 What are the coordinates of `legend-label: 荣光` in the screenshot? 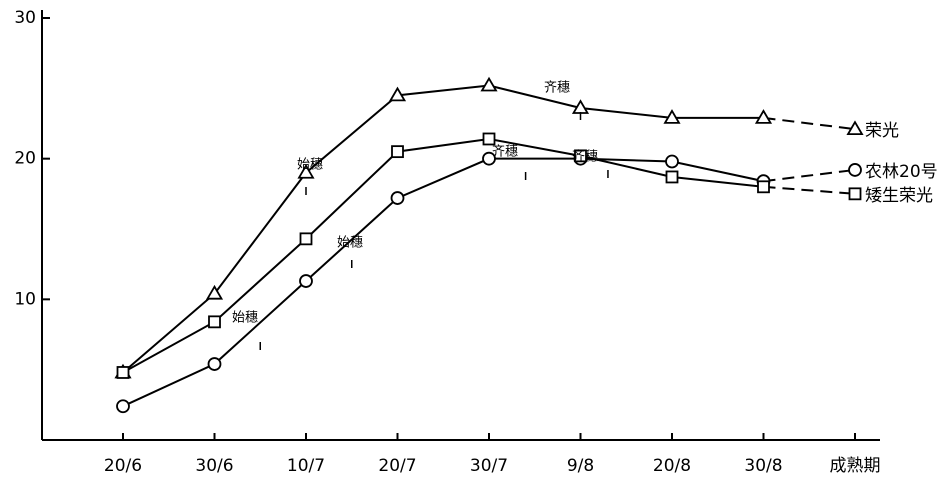 It's located at (882, 131).